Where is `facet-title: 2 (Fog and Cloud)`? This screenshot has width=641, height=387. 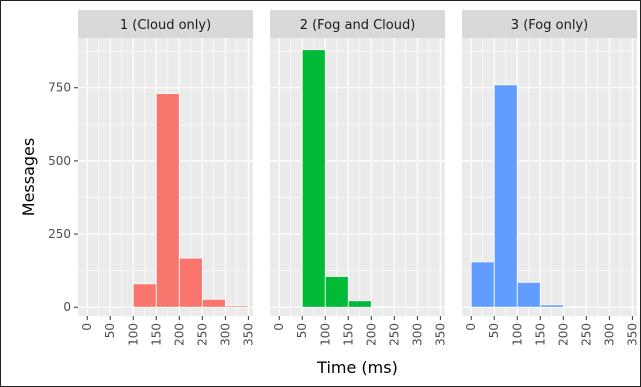
facet-title: 2 (Fog and Cloud) is located at coordinates (358, 25).